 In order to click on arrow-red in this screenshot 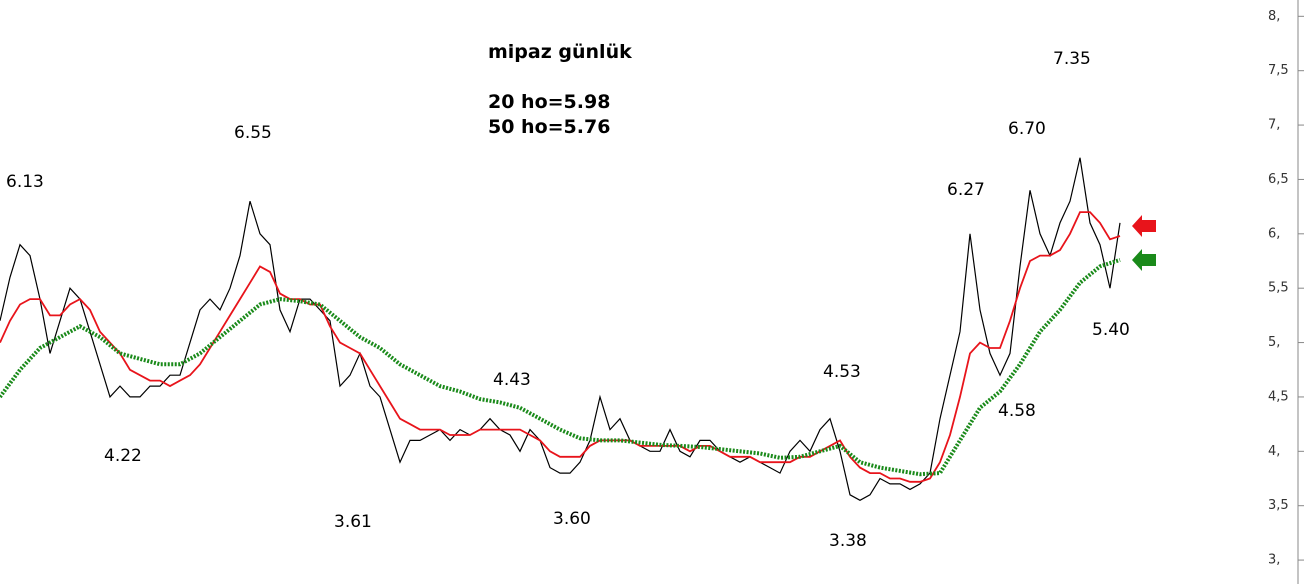, I will do `click(1144, 226)`.